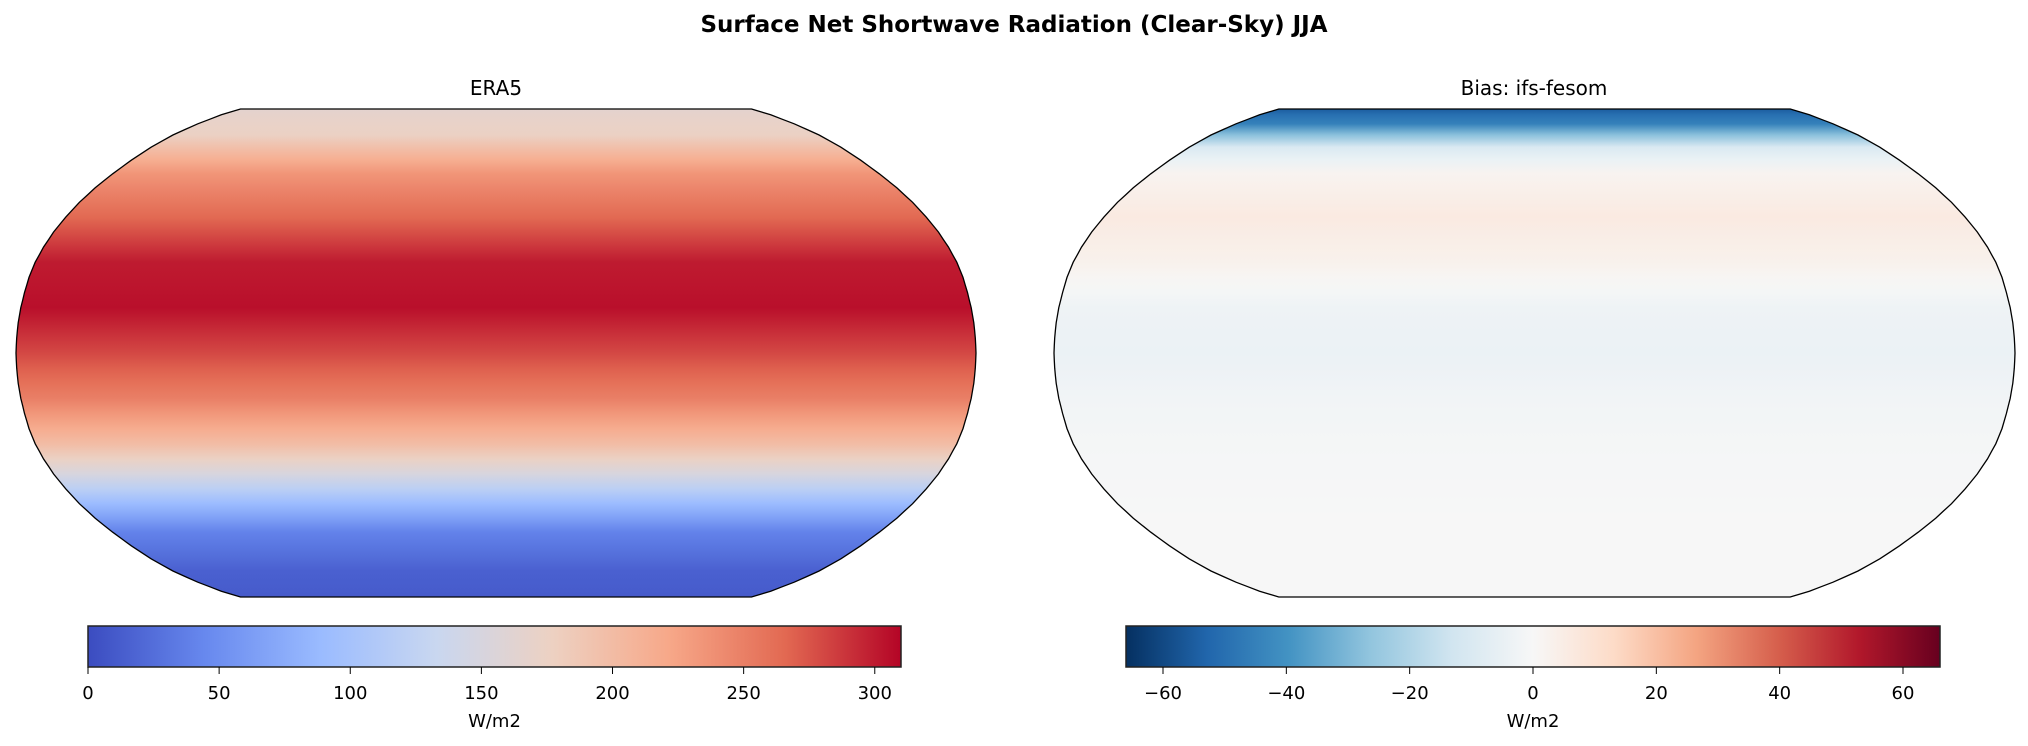 Image resolution: width=2028 pixels, height=746 pixels. What do you see at coordinates (1656, 693) in the screenshot?
I see `colorbar-tick-label: 20` at bounding box center [1656, 693].